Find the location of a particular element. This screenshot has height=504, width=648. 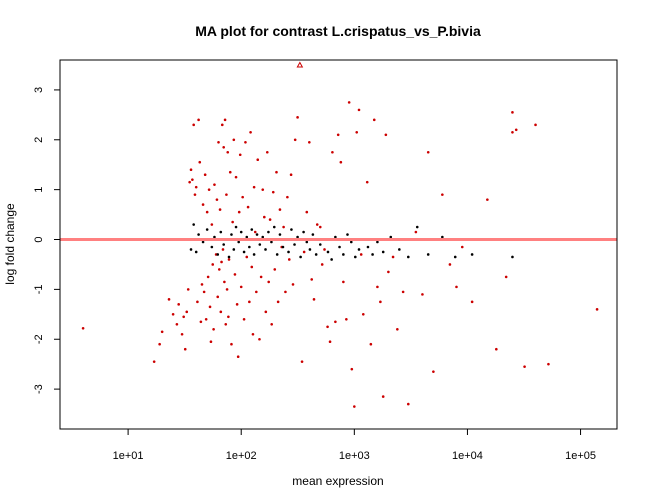

x-axis: 1e+01 1e+02 1e+03 1e+04 1e+05 is located at coordinates (354, 445).